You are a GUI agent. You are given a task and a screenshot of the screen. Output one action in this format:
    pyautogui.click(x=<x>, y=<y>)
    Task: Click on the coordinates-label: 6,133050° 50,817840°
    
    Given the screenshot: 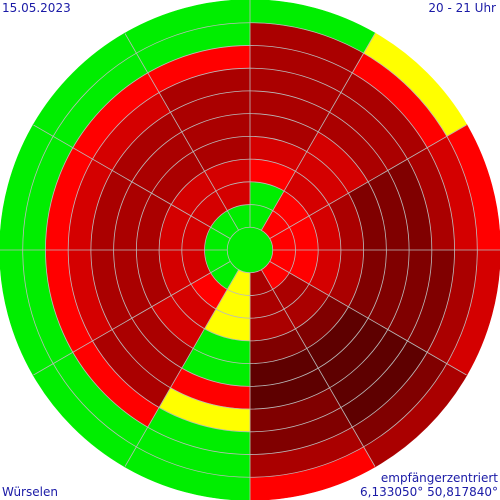 What is the action you would take?
    pyautogui.click(x=429, y=492)
    